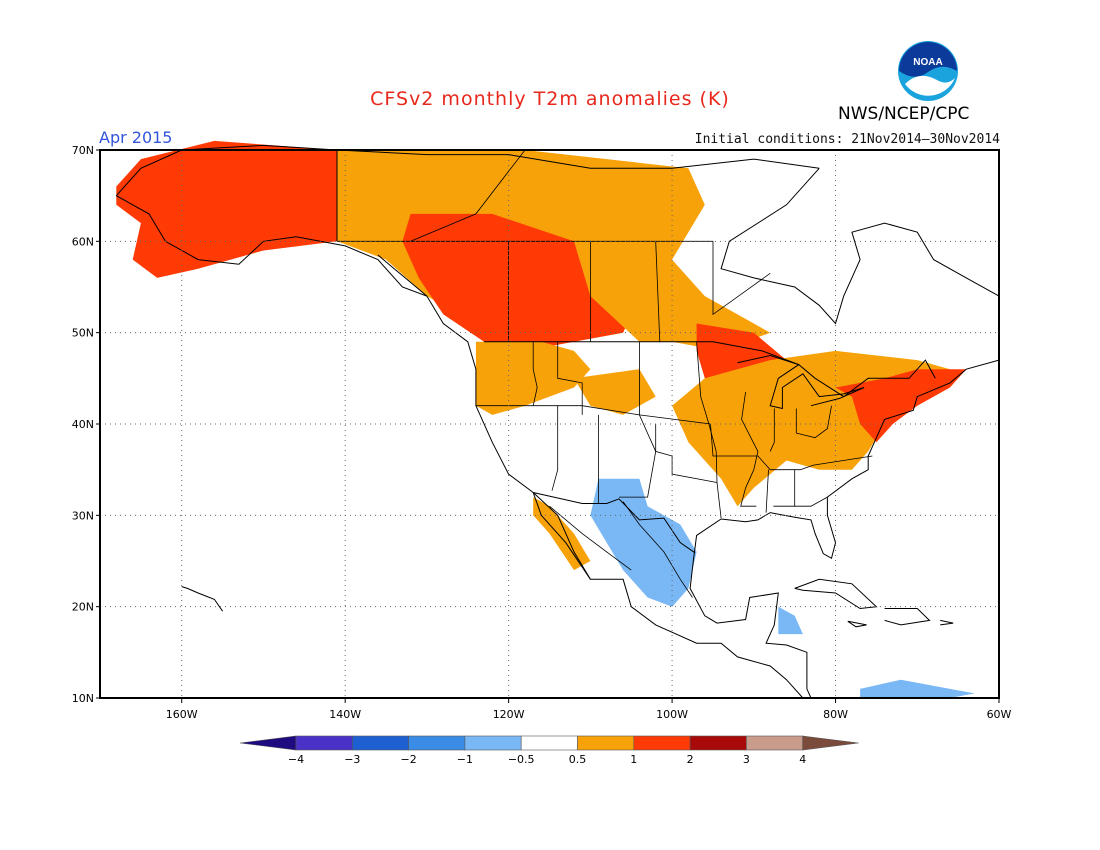  What do you see at coordinates (672, 714) in the screenshot?
I see `lon-tick-label: 100W` at bounding box center [672, 714].